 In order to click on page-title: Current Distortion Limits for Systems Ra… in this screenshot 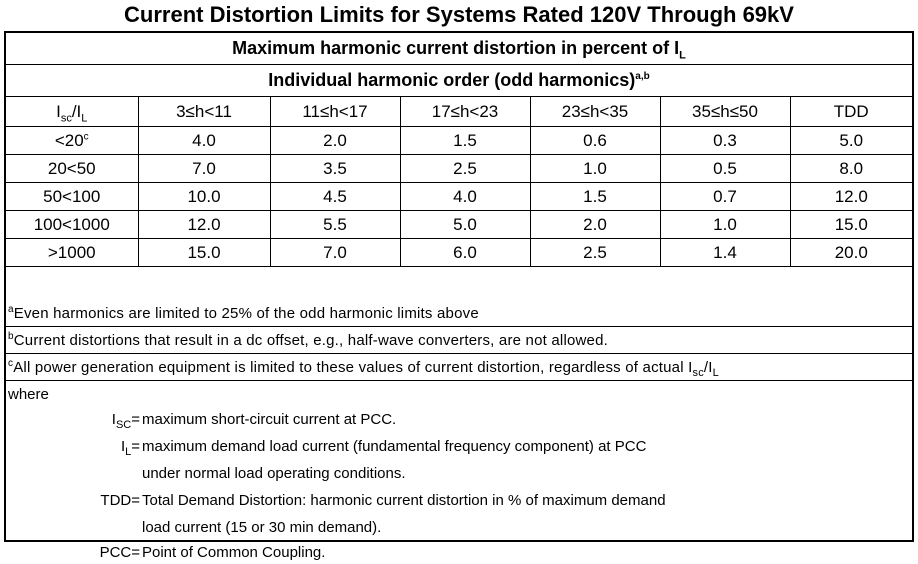, I will do `click(459, 14)`.